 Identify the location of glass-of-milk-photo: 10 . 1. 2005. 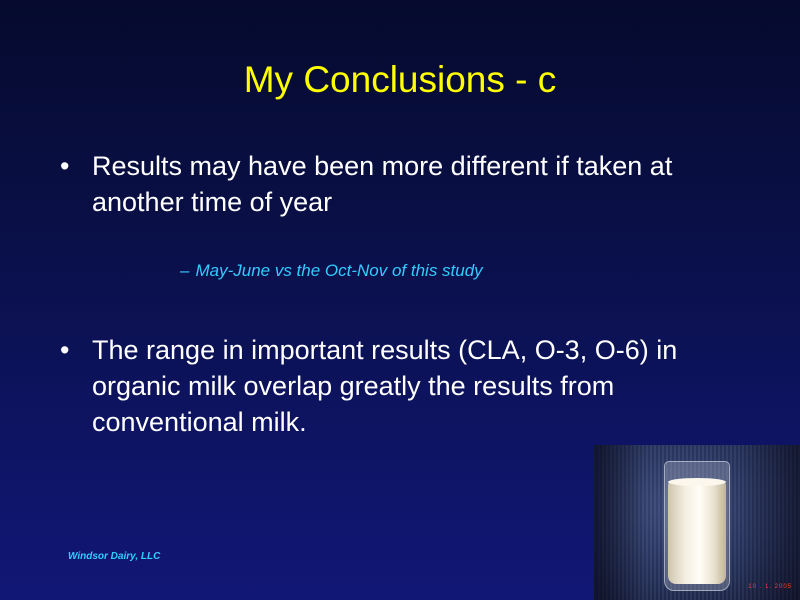
(697, 522).